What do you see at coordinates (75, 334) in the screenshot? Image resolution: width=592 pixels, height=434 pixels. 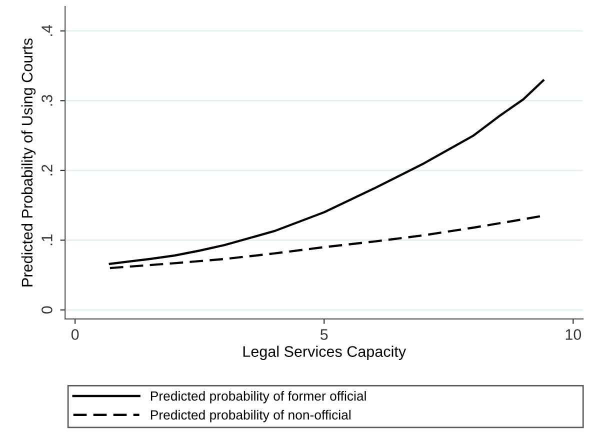 I see `x-tick-label: 0` at bounding box center [75, 334].